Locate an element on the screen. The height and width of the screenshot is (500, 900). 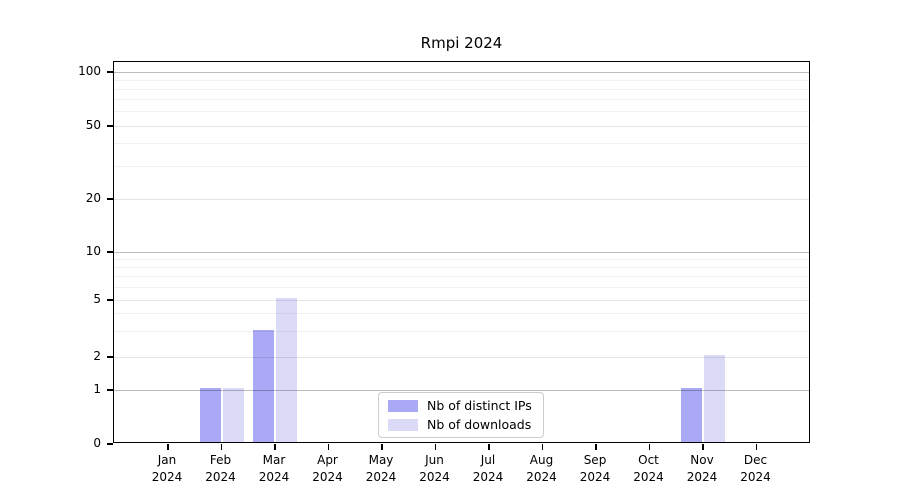
x-tick-label-oct: Oct 2024 is located at coordinates (648, 468).